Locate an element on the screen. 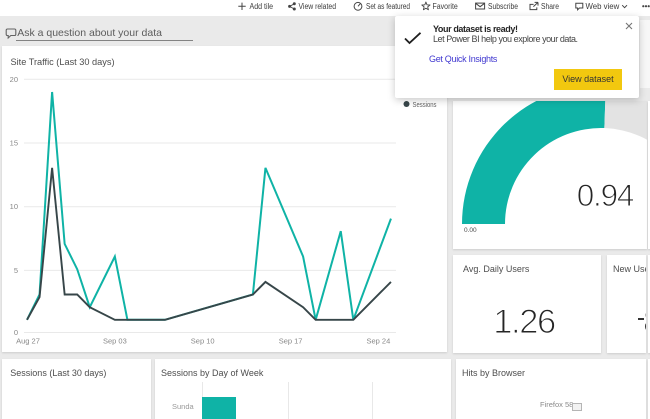 Image resolution: width=650 pixels, height=419 pixels. svg-text: View related is located at coordinates (318, 6).